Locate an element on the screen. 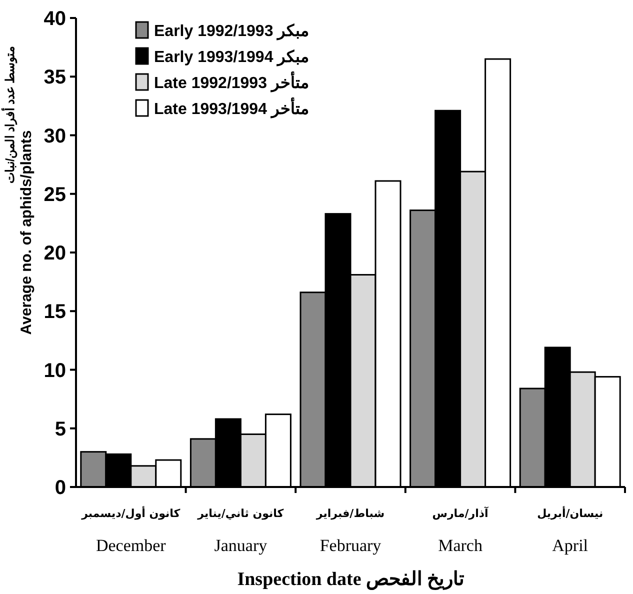  x-axis-title: Inspection date تاريخ الفحص is located at coordinates (350, 579).